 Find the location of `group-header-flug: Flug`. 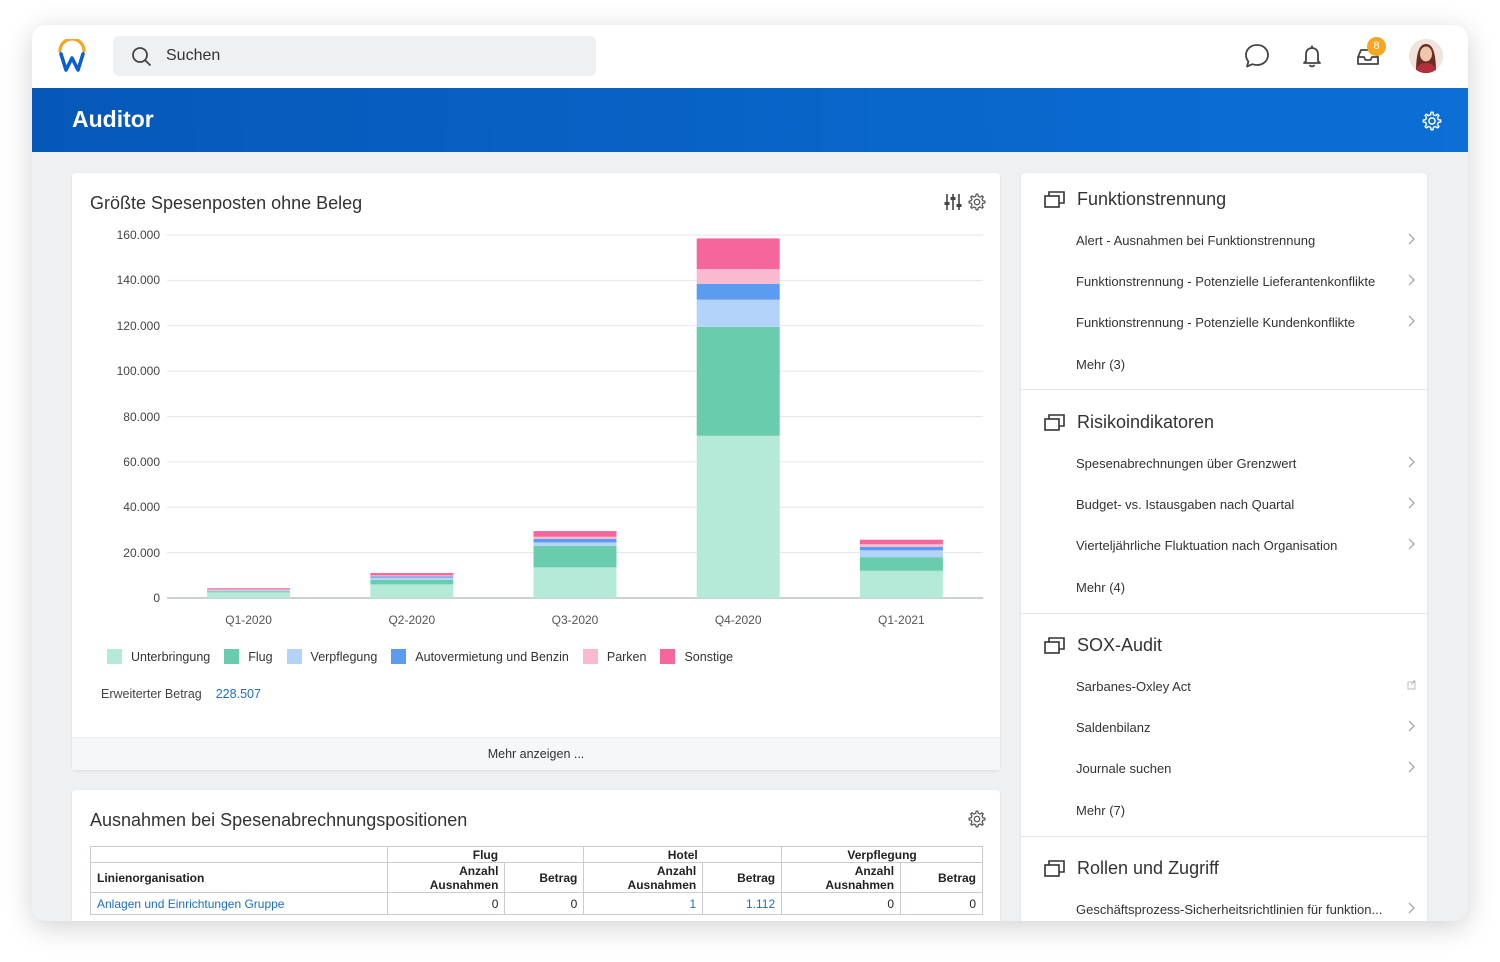

group-header-flug: Flug is located at coordinates (485, 854).